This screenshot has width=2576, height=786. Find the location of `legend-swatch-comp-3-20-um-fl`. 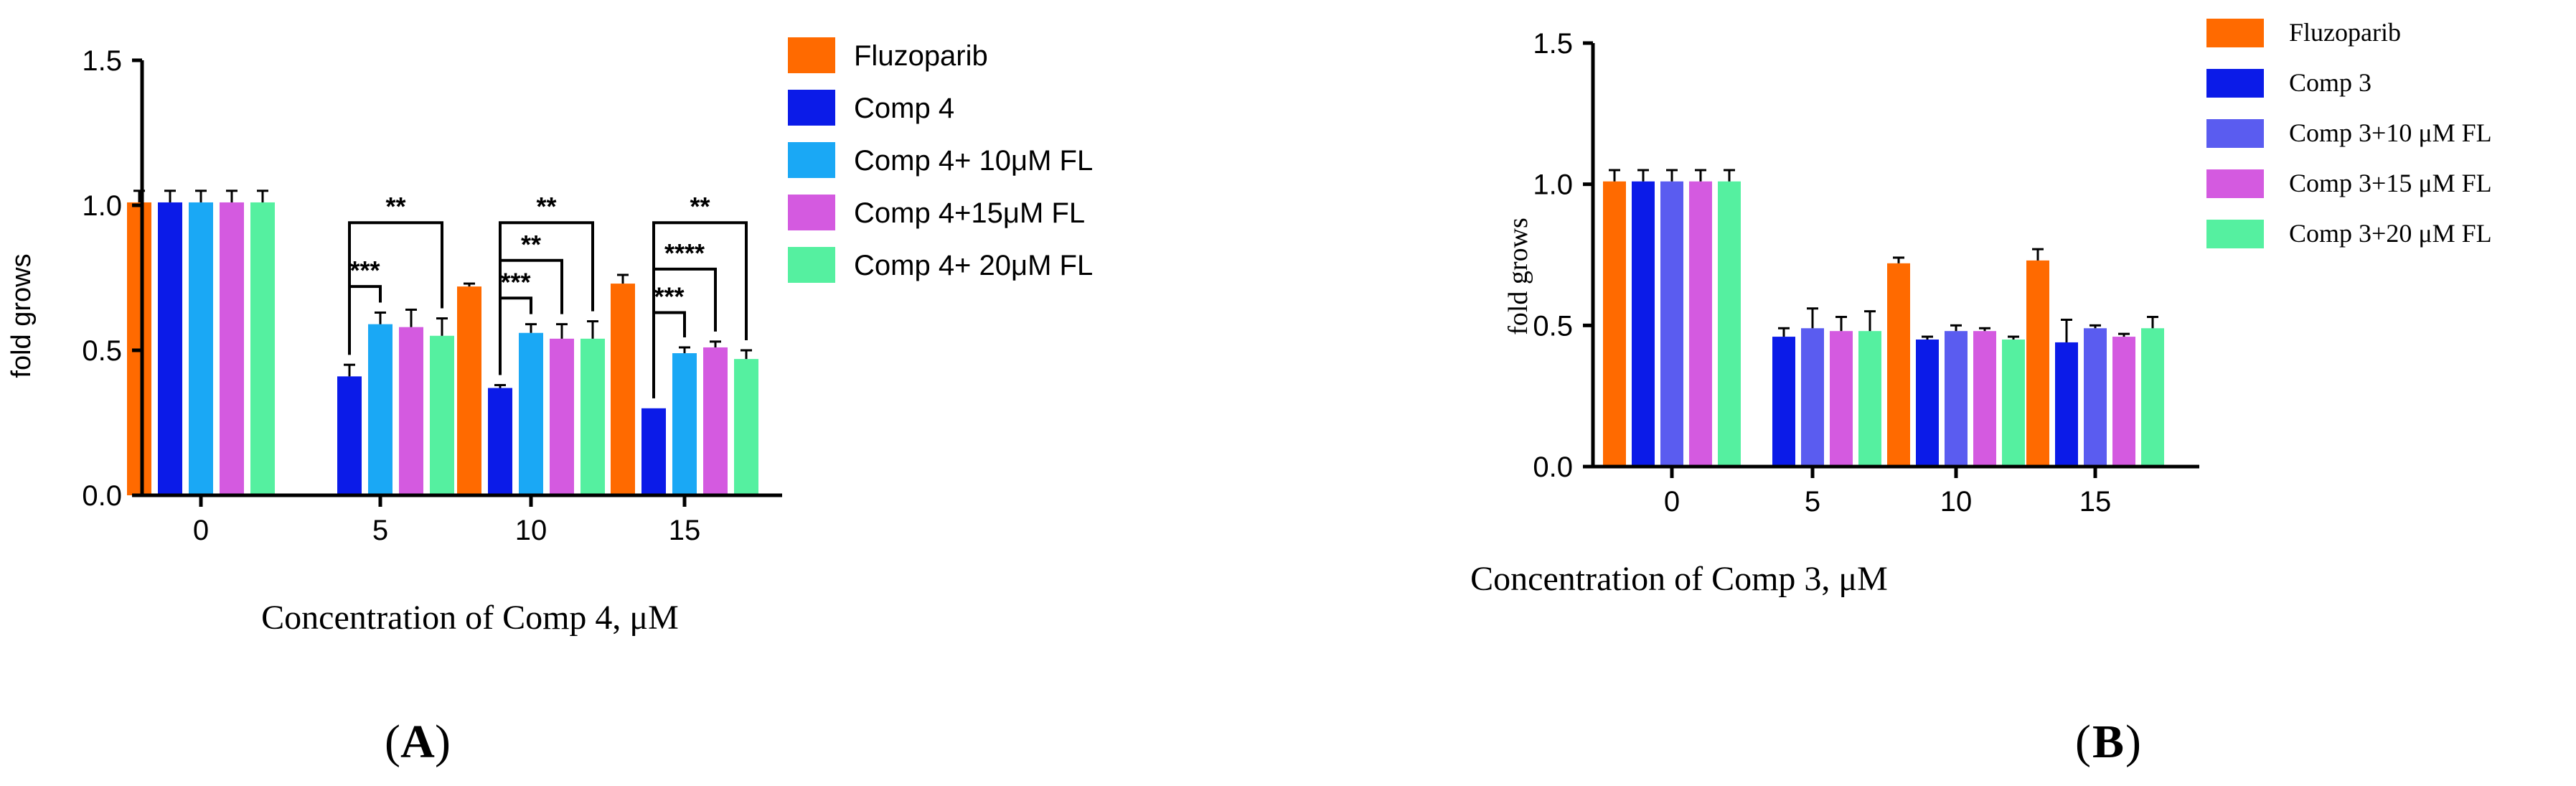

legend-swatch-comp-3-20-um-fl is located at coordinates (2235, 234).